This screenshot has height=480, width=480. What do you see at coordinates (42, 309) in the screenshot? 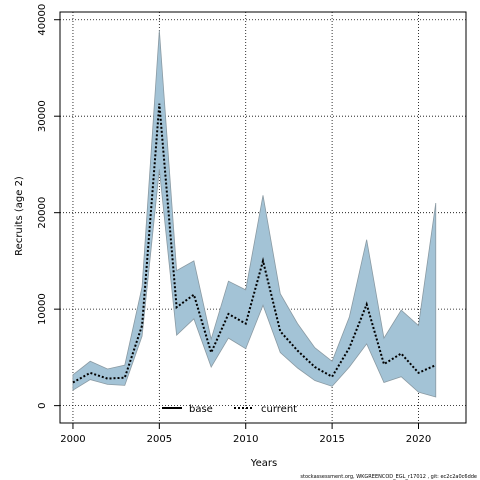
I see `y-tick-label-10000: 10000` at bounding box center [42, 309].